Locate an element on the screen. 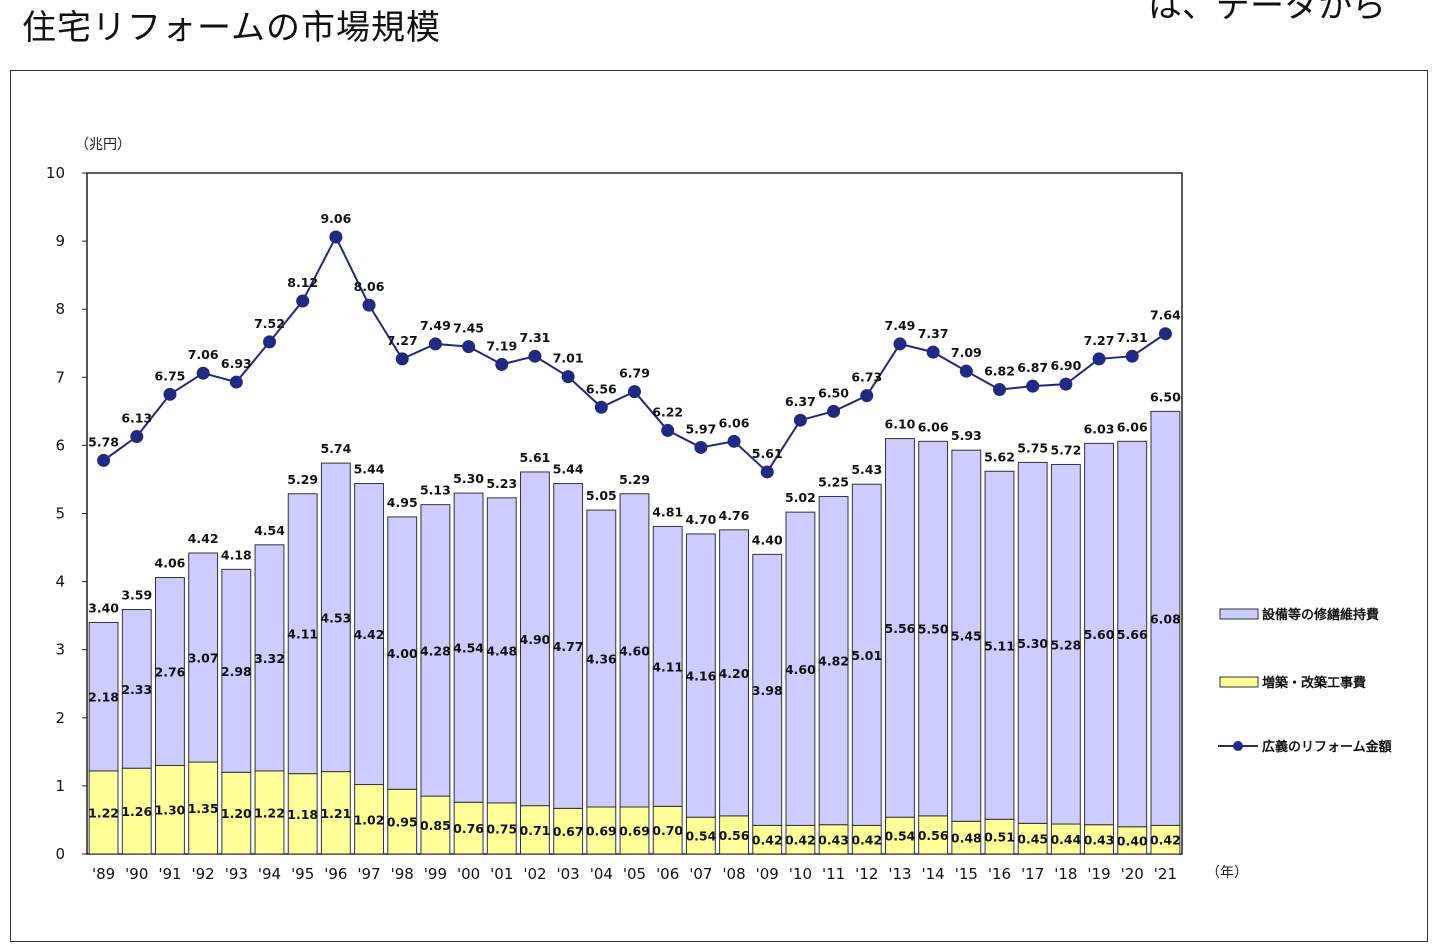 The image size is (1434, 948). line-point-label: 7.19 is located at coordinates (501, 345).